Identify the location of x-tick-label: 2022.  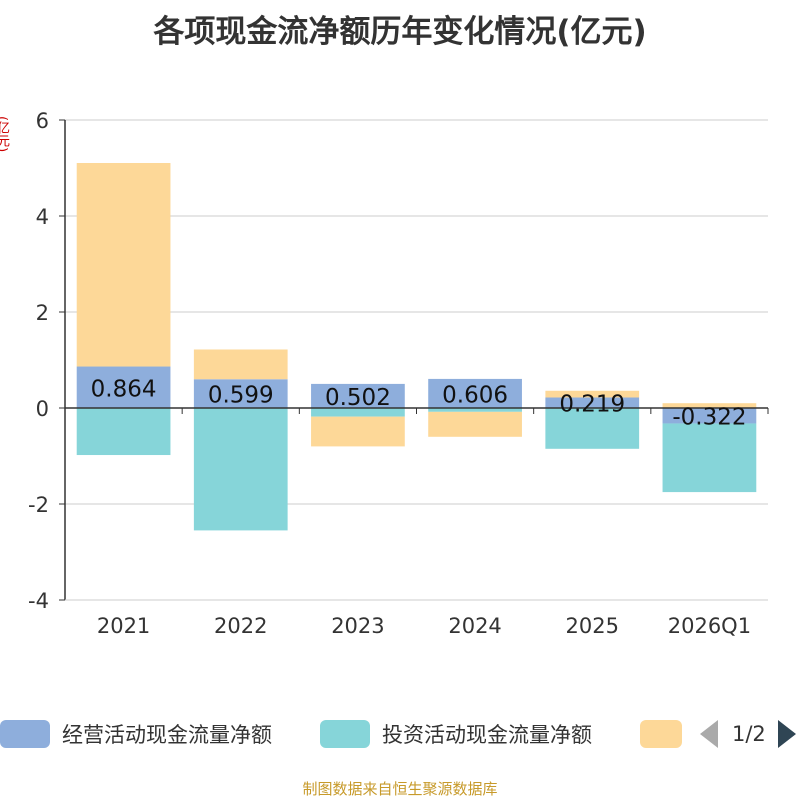
(240, 626).